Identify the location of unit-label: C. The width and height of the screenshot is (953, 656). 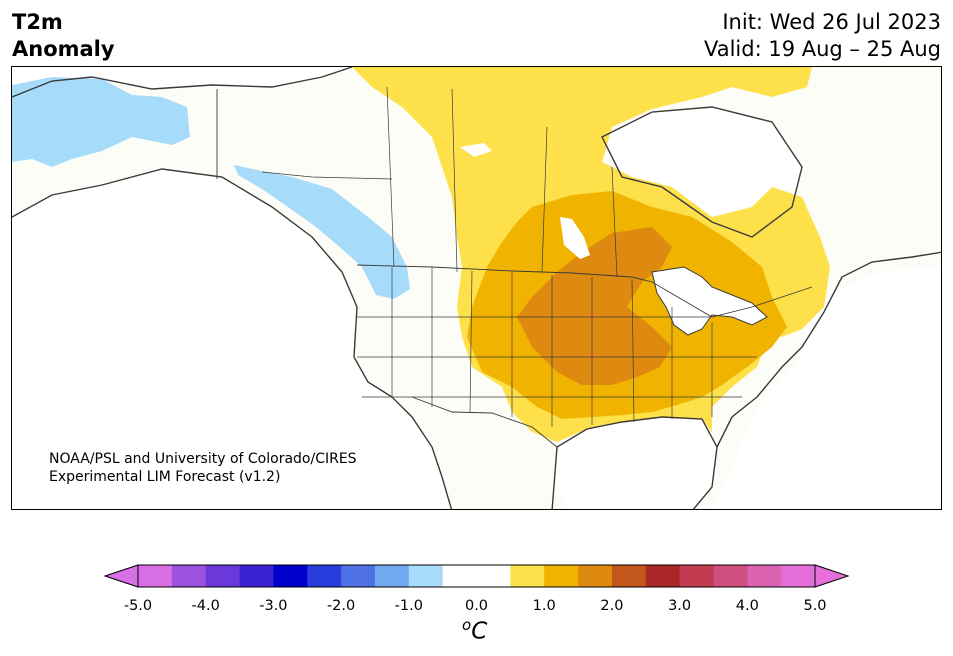
(479, 631).